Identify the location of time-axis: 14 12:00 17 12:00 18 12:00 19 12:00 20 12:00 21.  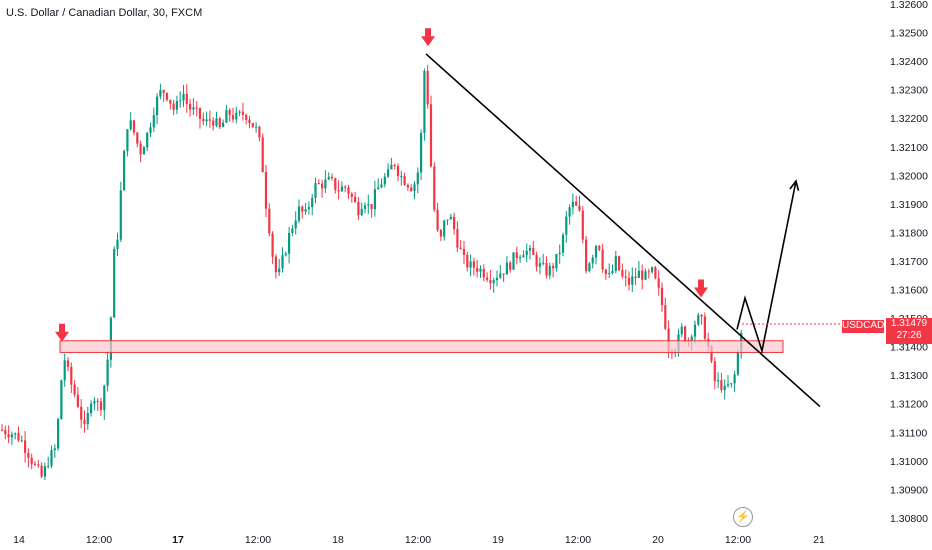
(419, 540).